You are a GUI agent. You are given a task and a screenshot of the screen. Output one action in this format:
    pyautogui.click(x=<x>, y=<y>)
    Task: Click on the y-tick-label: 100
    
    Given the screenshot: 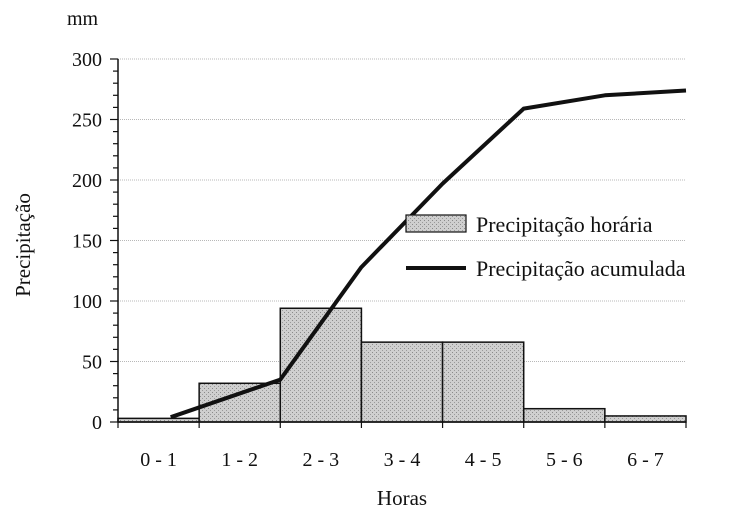 What is the action you would take?
    pyautogui.click(x=87, y=302)
    